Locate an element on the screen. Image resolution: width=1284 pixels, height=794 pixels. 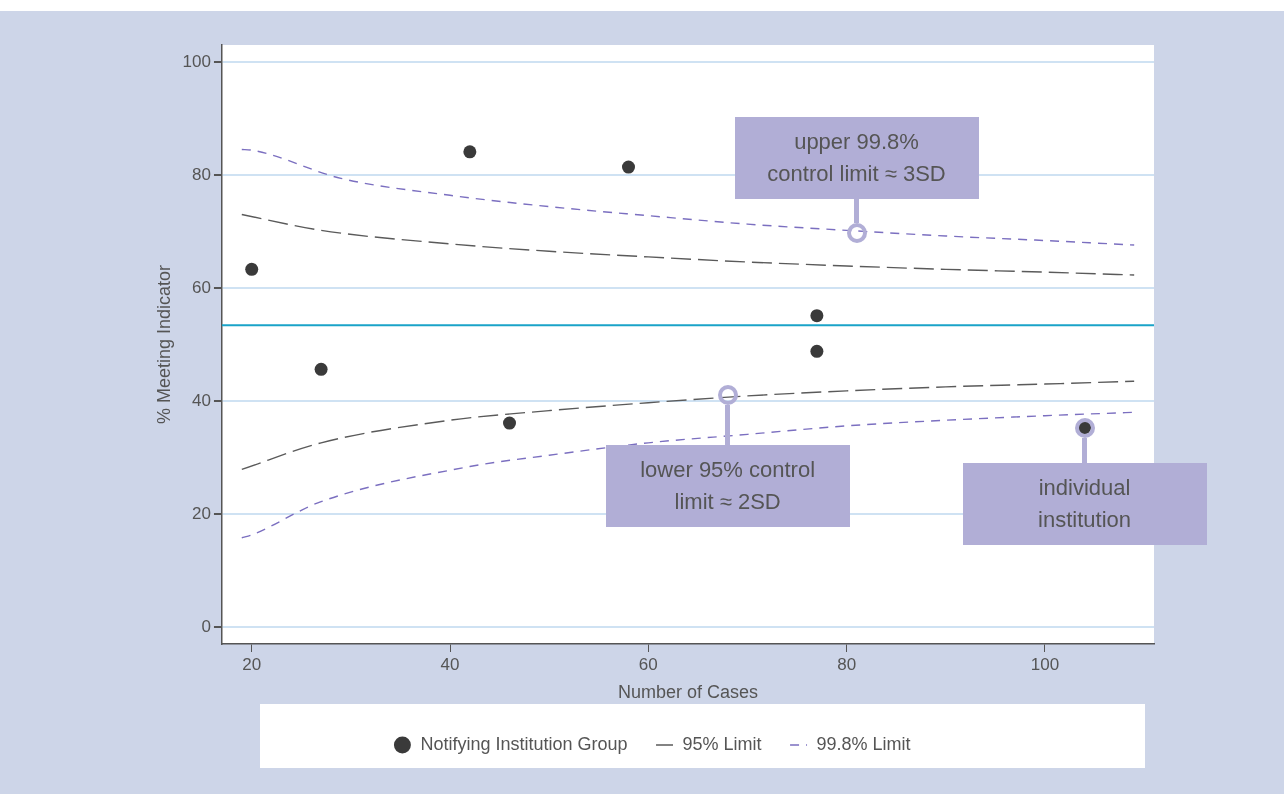
x-tick-label: 40 is located at coordinates (450, 664).